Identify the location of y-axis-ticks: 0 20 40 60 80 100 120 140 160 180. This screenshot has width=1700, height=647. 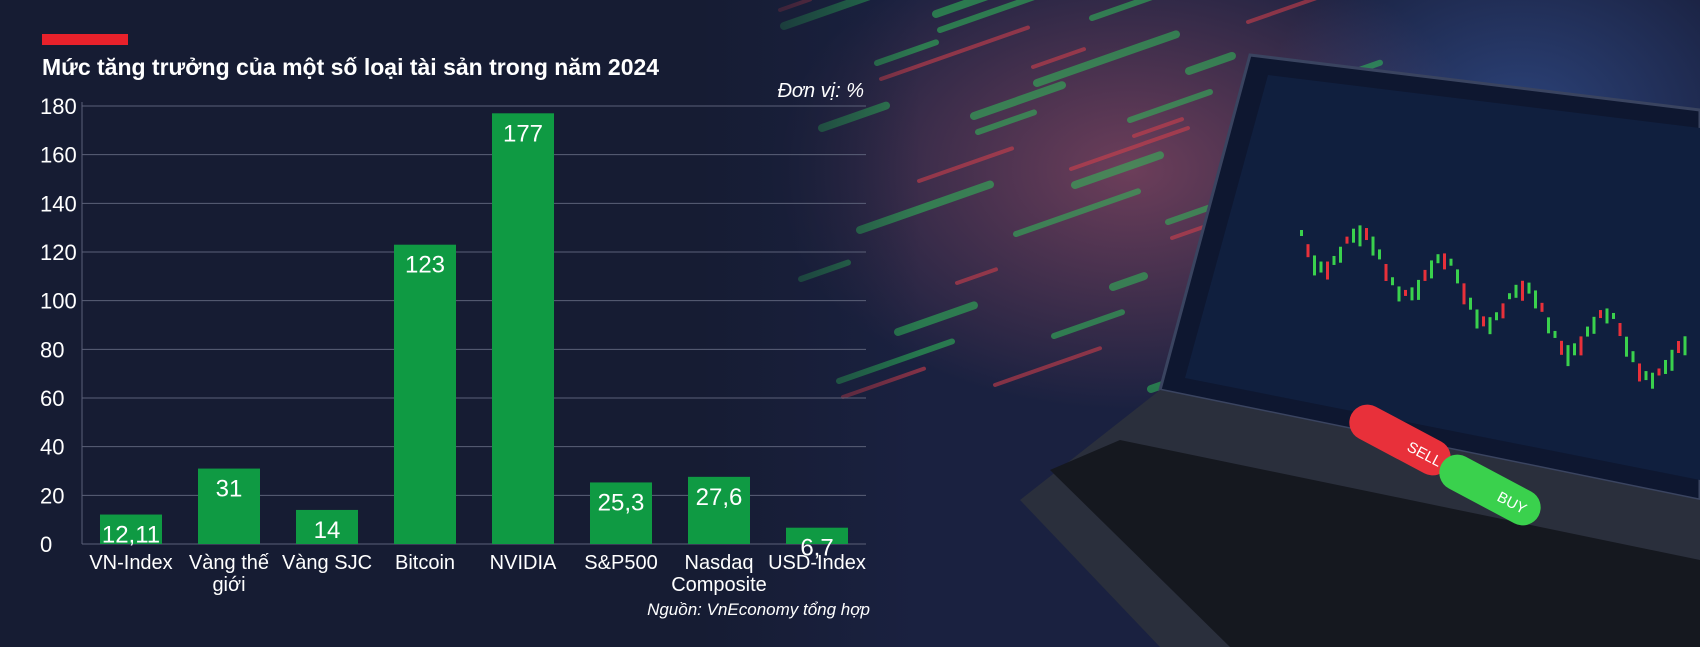
(58, 325).